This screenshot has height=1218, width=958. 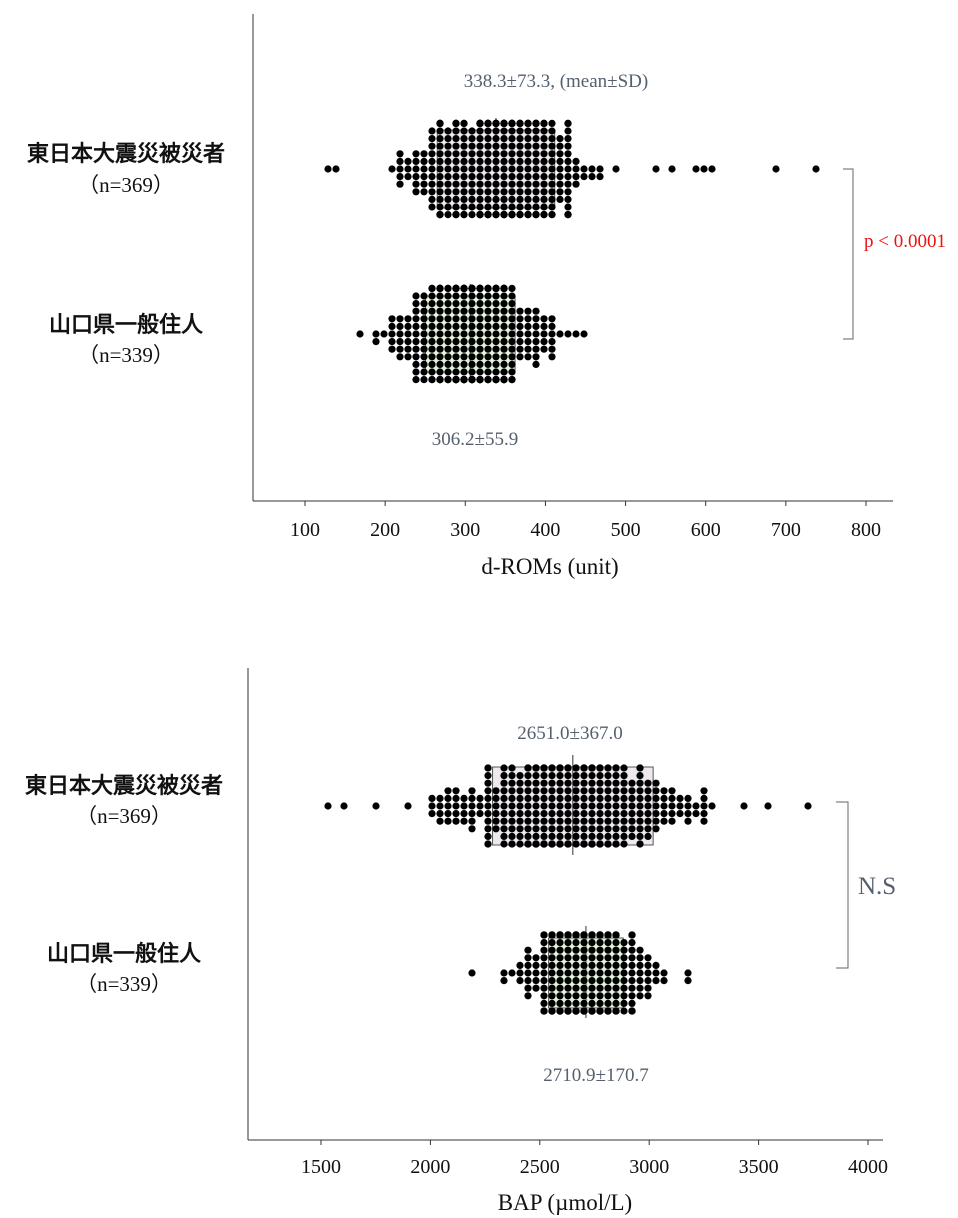 I want to click on stat-label: 2651.0±367.0, so click(x=569, y=733).